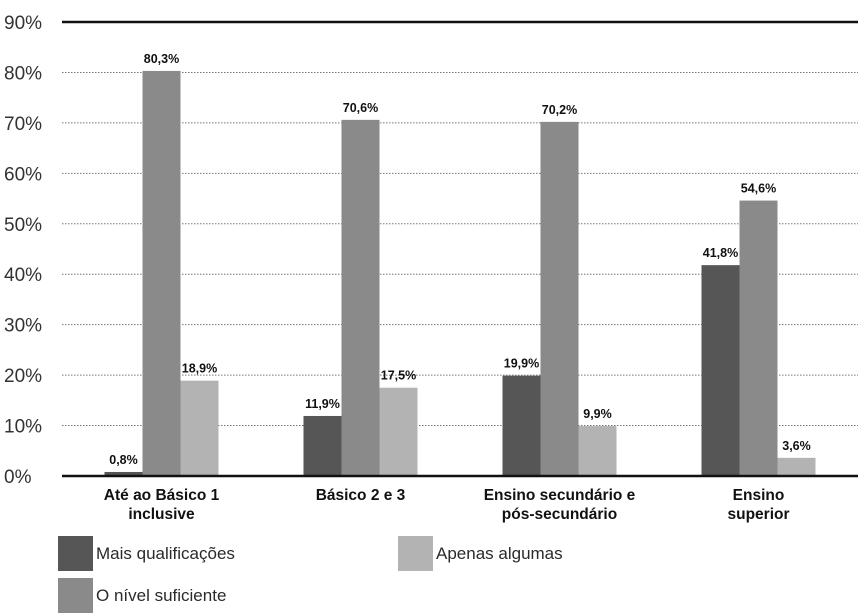 The image size is (858, 613). What do you see at coordinates (560, 505) in the screenshot?
I see `x-tick-label: Ensino secundário e pós-secundário` at bounding box center [560, 505].